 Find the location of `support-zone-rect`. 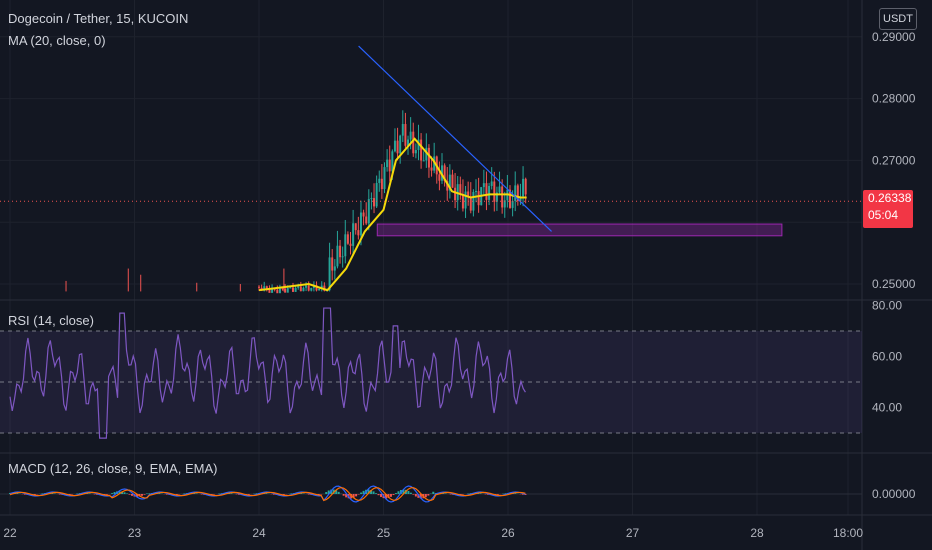

support-zone-rect is located at coordinates (579, 230).